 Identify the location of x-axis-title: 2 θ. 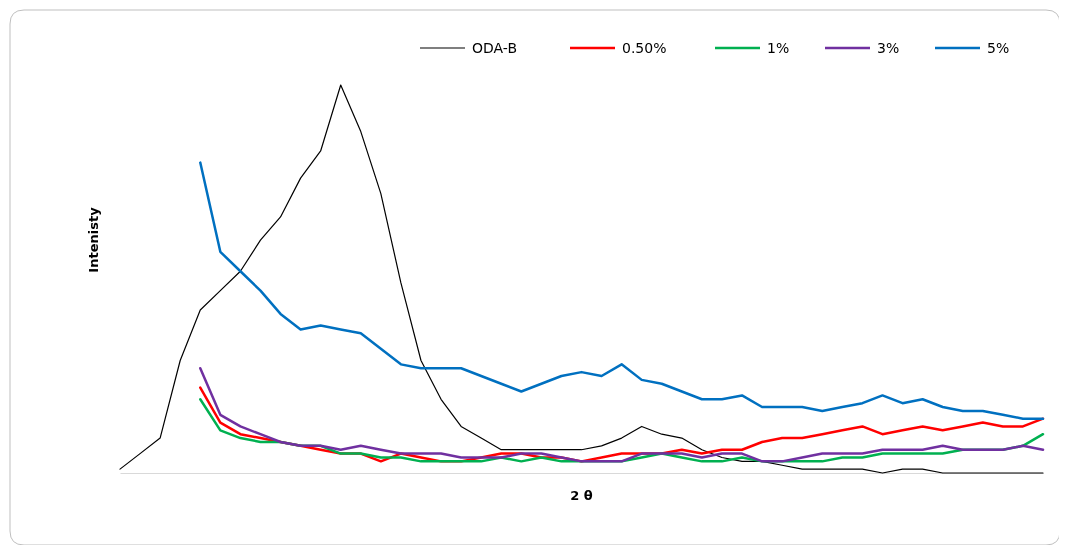
(581, 495).